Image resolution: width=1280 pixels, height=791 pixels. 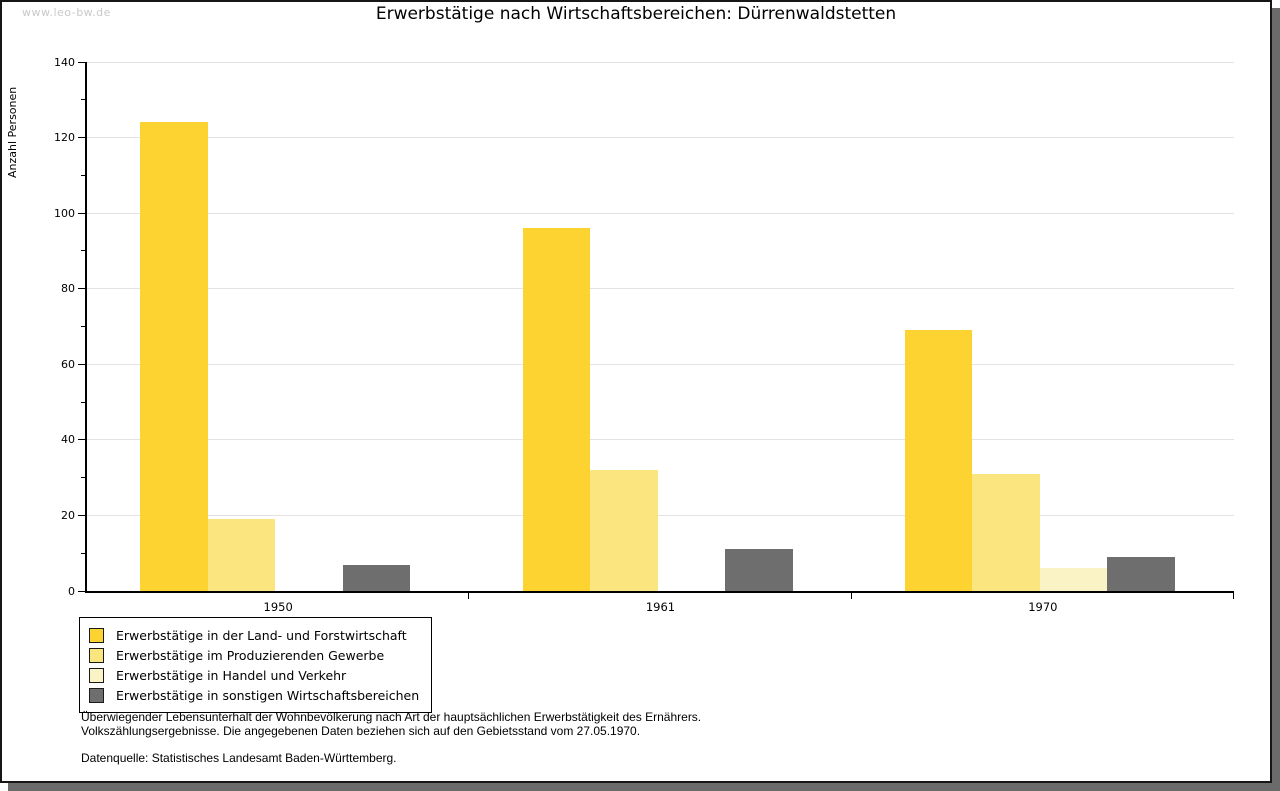 I want to click on legend-row: Erwerbstätige im Produzierenden Gewerbe, so click(x=254, y=655).